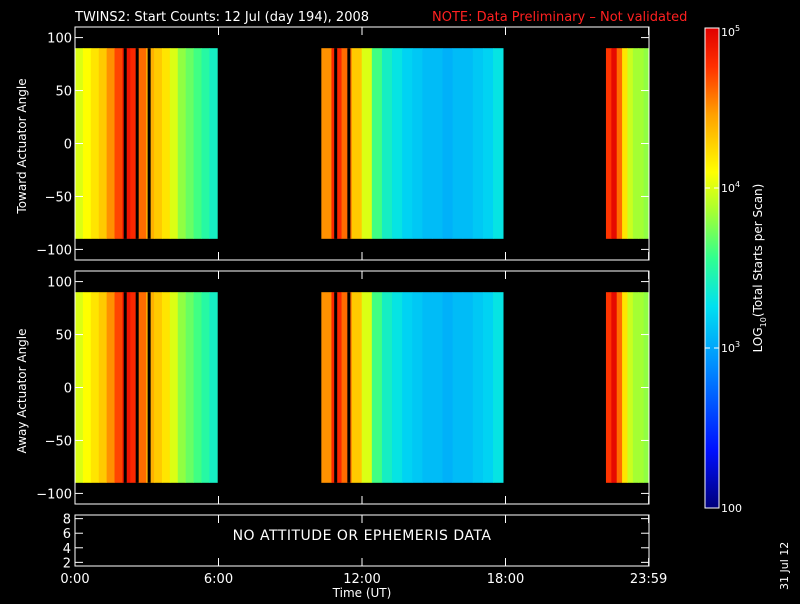 The height and width of the screenshot is (604, 800). I want to click on x-tick-label: 18:00, so click(505, 579).